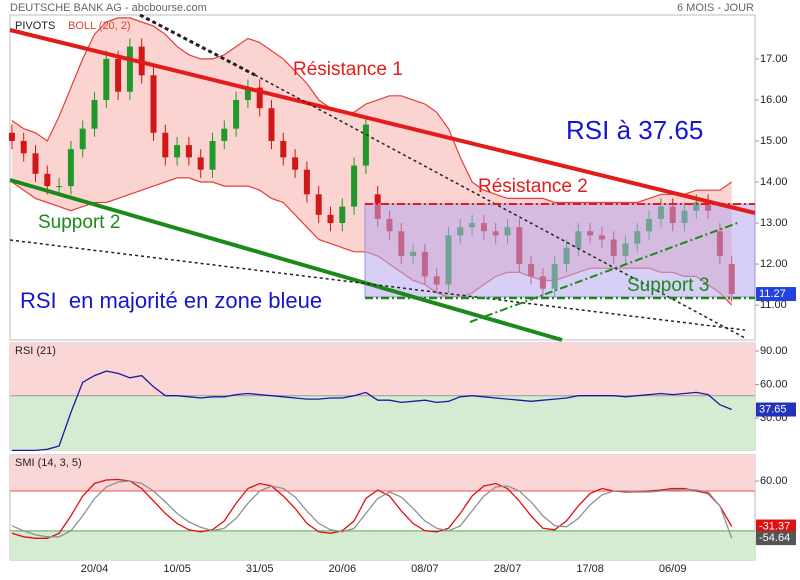 The image size is (800, 580). Describe the element at coordinates (99, 26) in the screenshot. I see `indicator-label: BOLL (20, 2)` at that location.